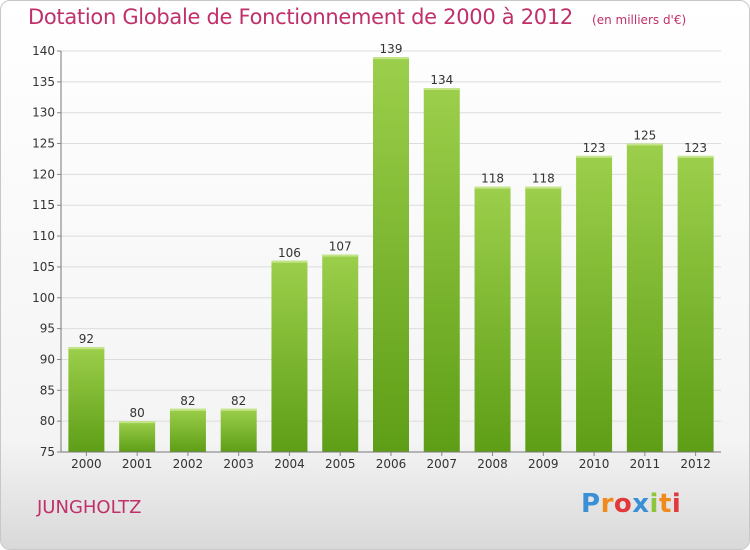 The image size is (750, 550). Describe the element at coordinates (340, 464) in the screenshot. I see `x-tick-label: 2005` at that location.